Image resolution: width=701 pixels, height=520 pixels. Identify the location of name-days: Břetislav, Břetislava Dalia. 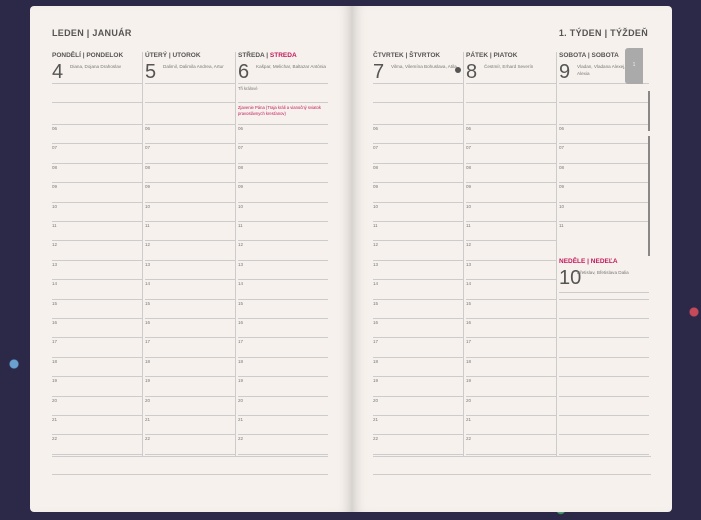
(603, 272).